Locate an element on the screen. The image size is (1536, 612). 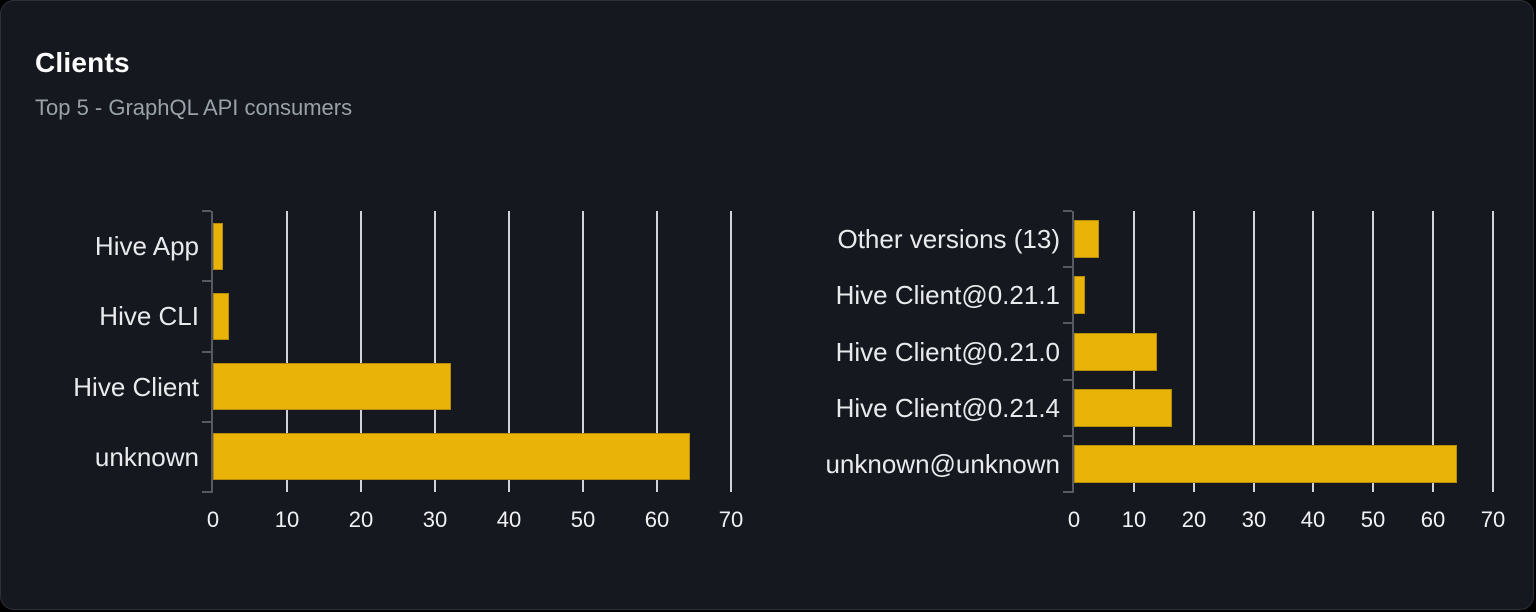
bar-hive-client is located at coordinates (332, 386).